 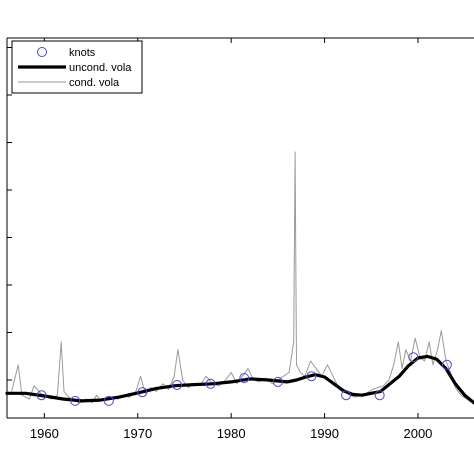 I want to click on series-line-uncond-vola, so click(x=239, y=379).